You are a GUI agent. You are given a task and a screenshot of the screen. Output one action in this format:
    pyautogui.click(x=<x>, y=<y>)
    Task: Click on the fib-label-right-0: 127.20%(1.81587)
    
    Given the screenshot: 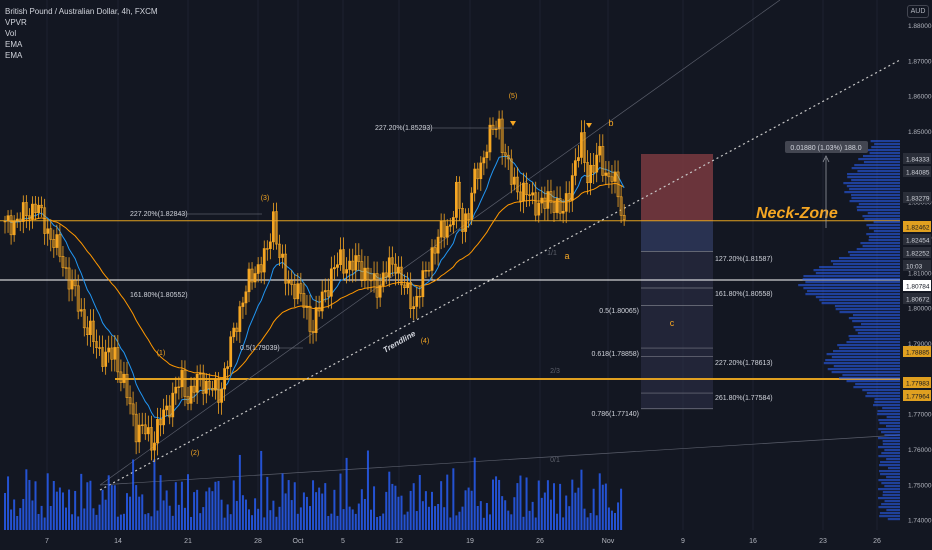 What is the action you would take?
    pyautogui.click(x=744, y=259)
    